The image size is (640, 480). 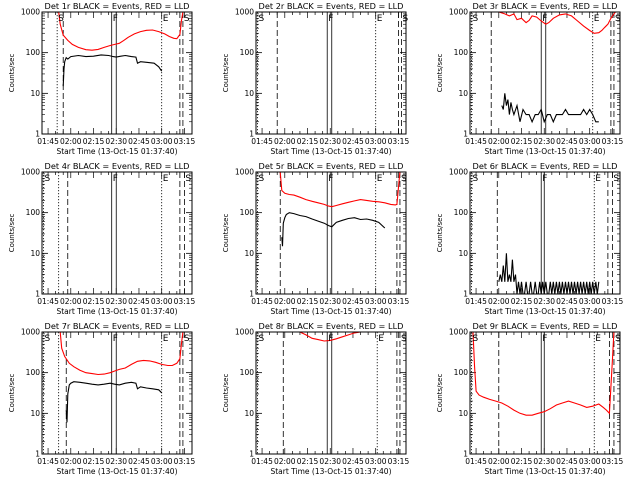 I want to click on panel-title: Det 7r BLACK = Events, RED = LLD, so click(x=117, y=326).